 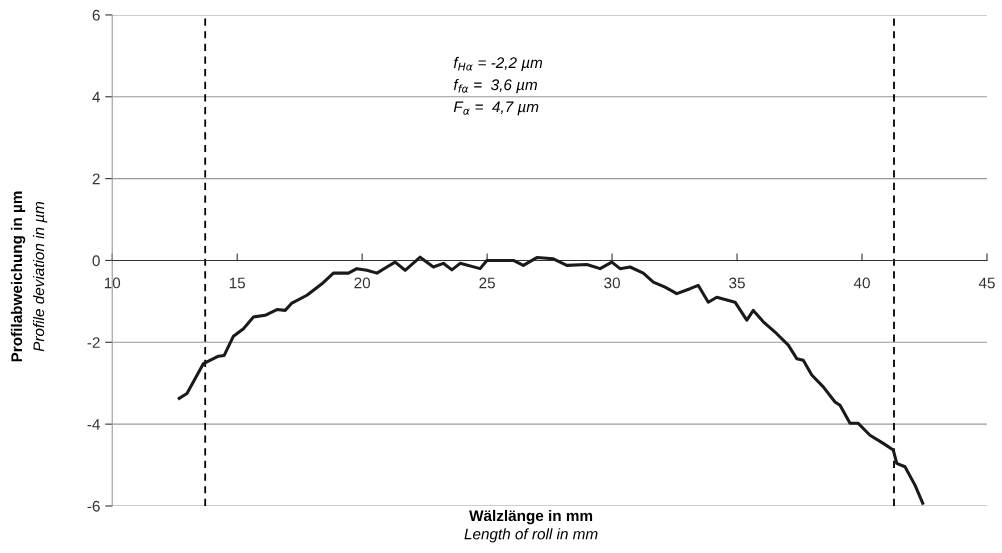 What do you see at coordinates (495, 86) in the screenshot?
I see `annotation: f$_{fα}$ = 3,6 µm` at bounding box center [495, 86].